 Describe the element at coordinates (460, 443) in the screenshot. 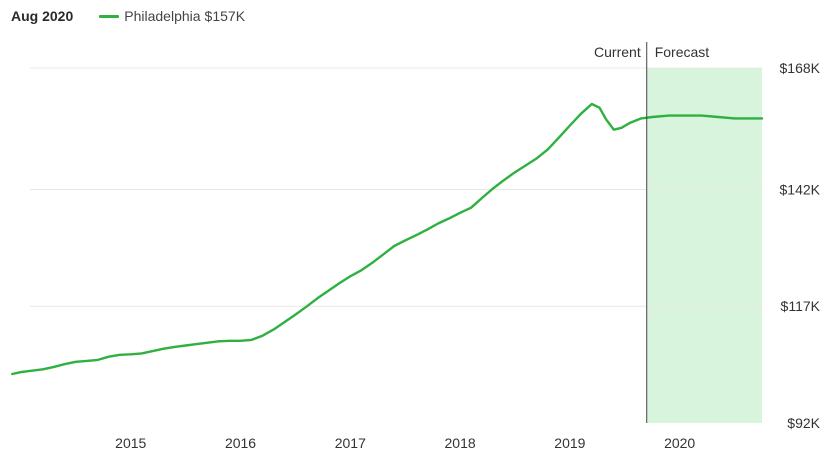

I see `x-tick-label: 2018` at that location.